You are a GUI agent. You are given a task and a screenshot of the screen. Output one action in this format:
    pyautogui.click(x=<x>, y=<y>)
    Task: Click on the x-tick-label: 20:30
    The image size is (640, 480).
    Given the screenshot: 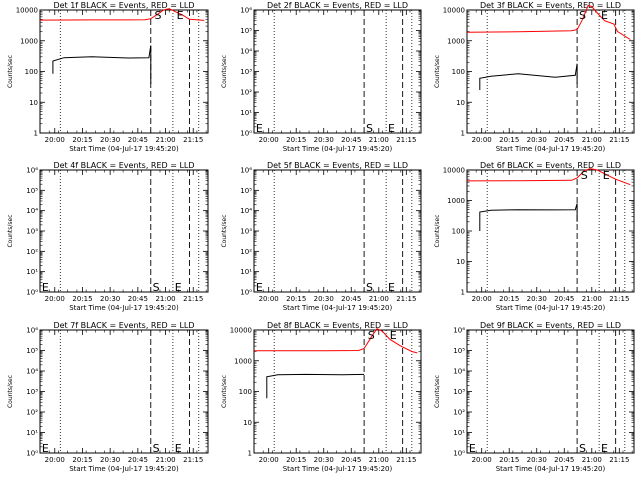 What is the action you would take?
    pyautogui.click(x=324, y=299)
    